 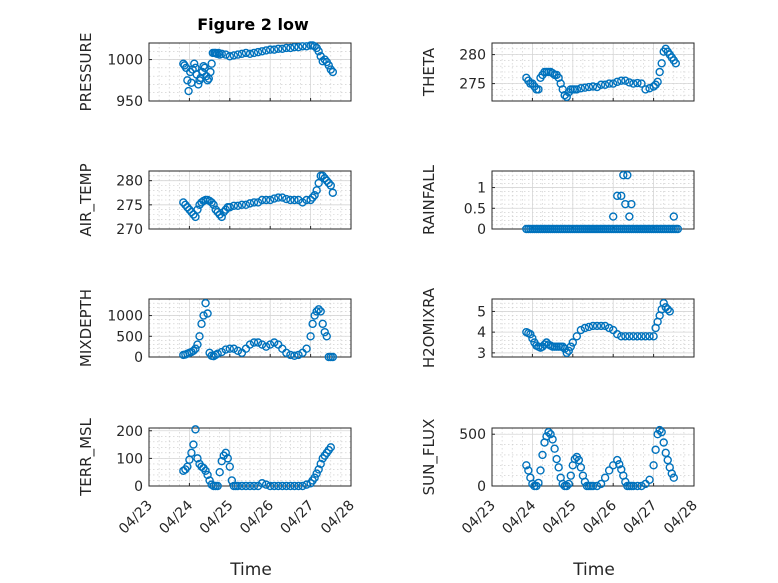 What do you see at coordinates (481, 354) in the screenshot?
I see `y-tick-label: 3` at bounding box center [481, 354].